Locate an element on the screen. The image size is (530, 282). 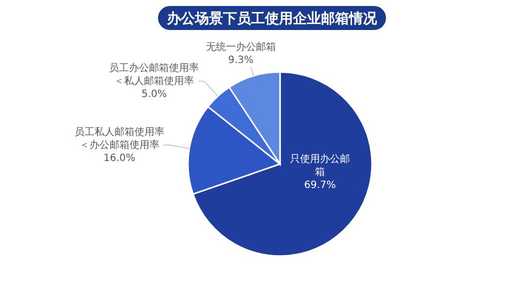
slice-label: 员工私人邮箱使用率＜办公邮箱使用率 is located at coordinates (119, 139).